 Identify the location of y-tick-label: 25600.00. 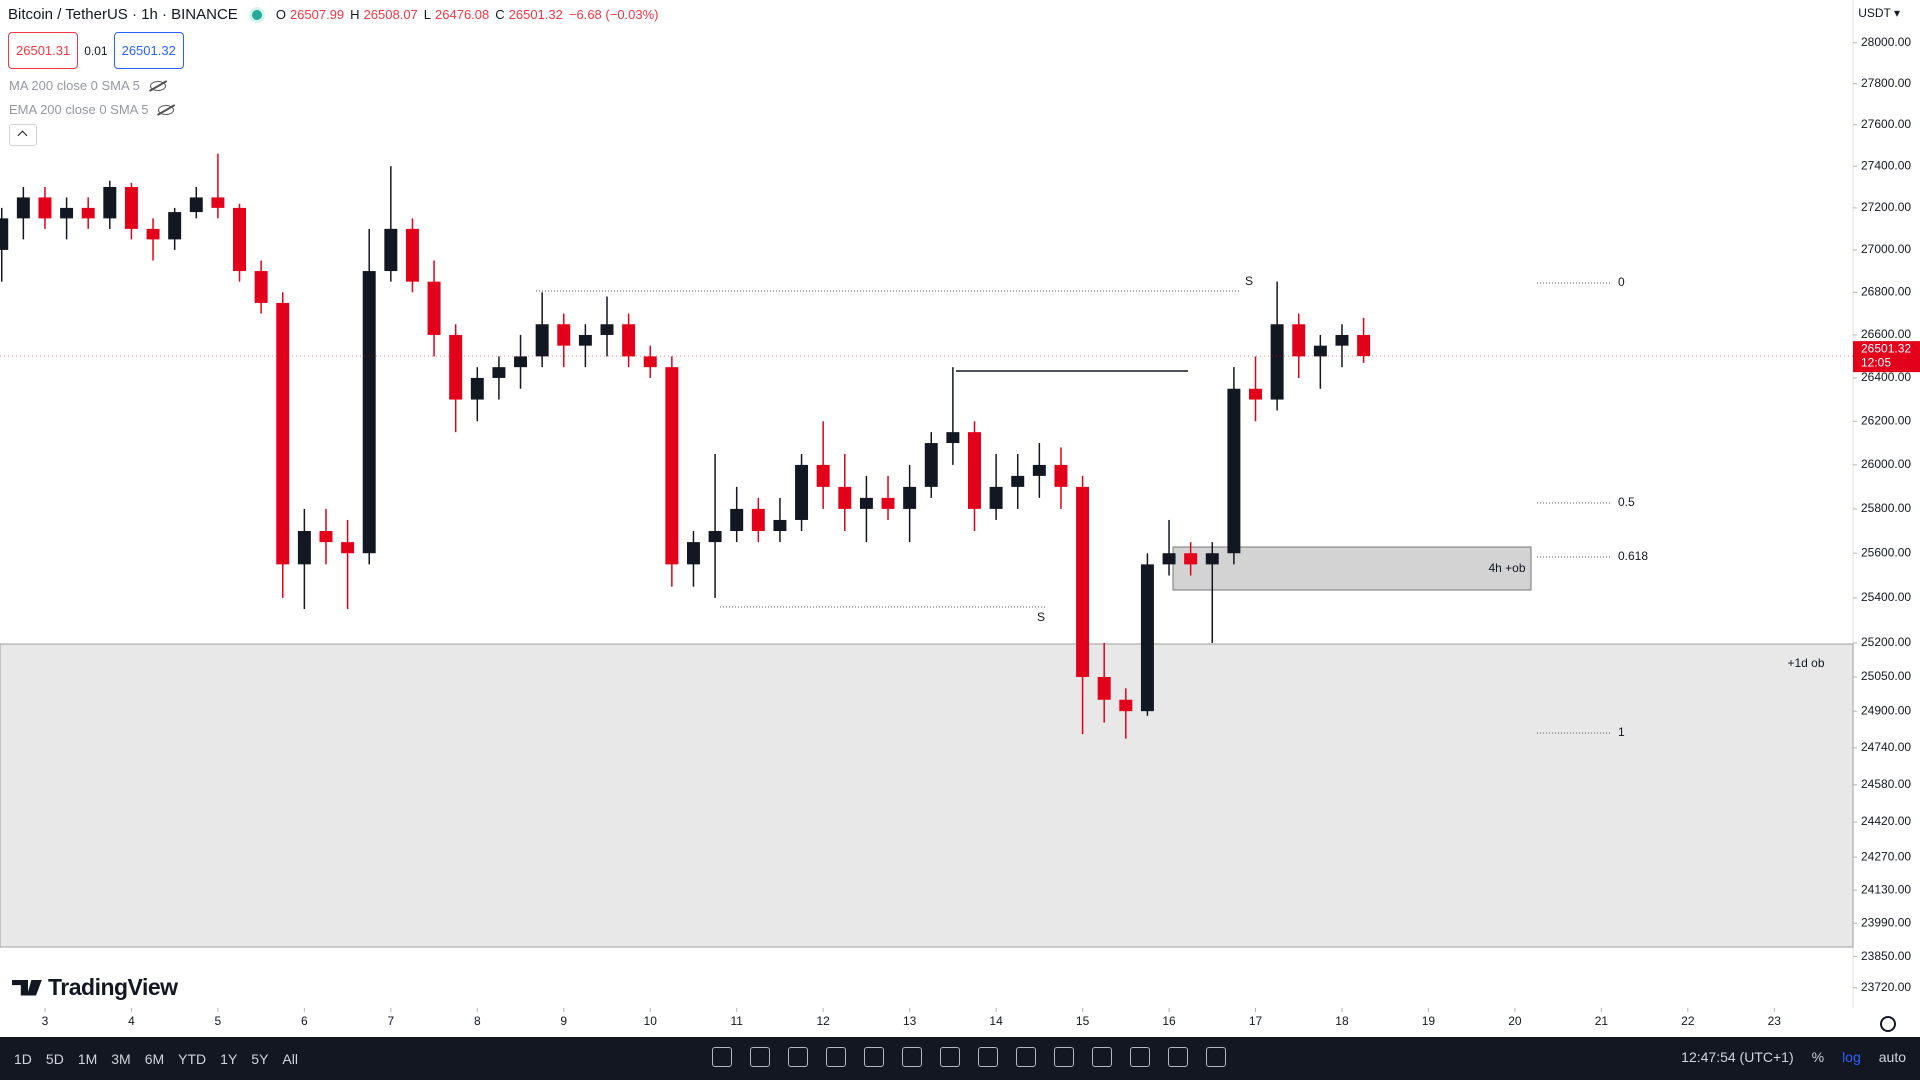
(1886, 552).